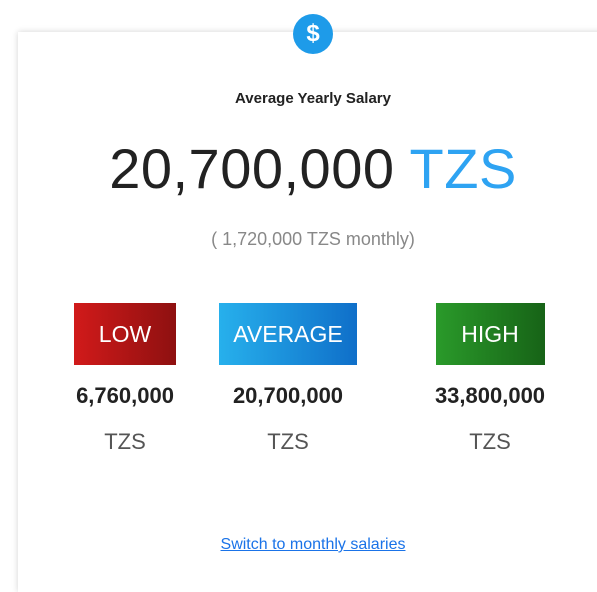 This screenshot has width=597, height=592. Describe the element at coordinates (125, 334) in the screenshot. I see `range-label: LOW` at that location.